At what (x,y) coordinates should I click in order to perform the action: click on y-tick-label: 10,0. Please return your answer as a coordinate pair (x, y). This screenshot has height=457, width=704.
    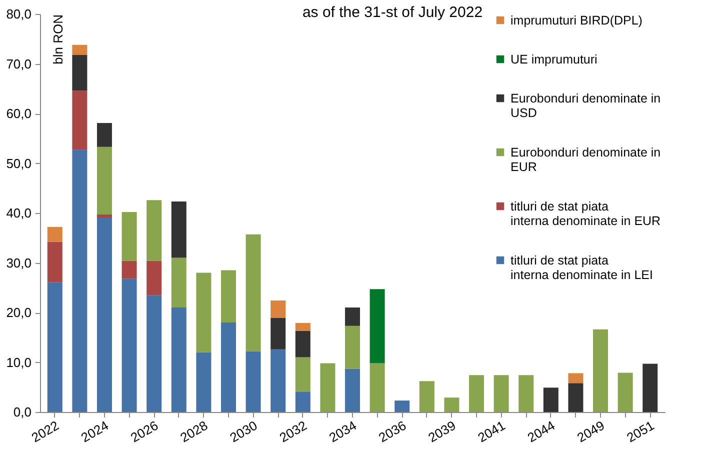
    Looking at the image, I should click on (19, 362).